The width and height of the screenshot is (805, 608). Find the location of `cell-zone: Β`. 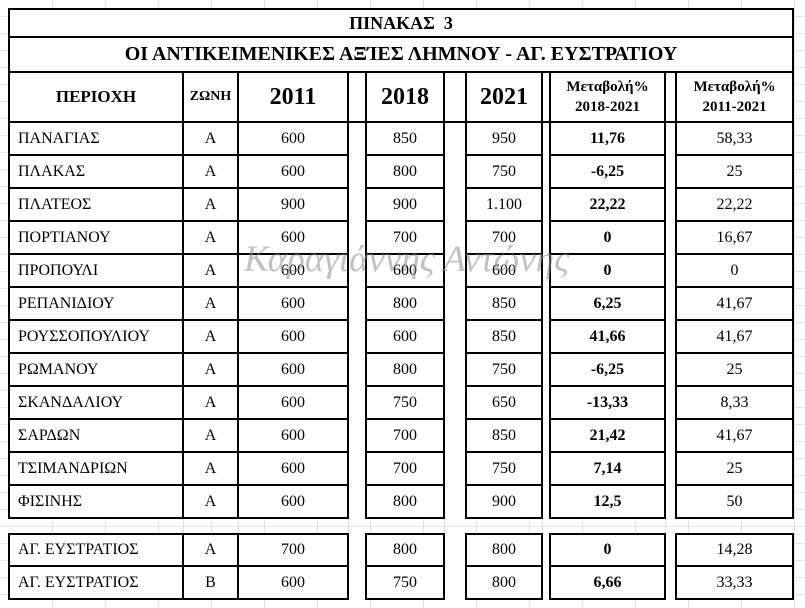

cell-zone: Β is located at coordinates (210, 582).